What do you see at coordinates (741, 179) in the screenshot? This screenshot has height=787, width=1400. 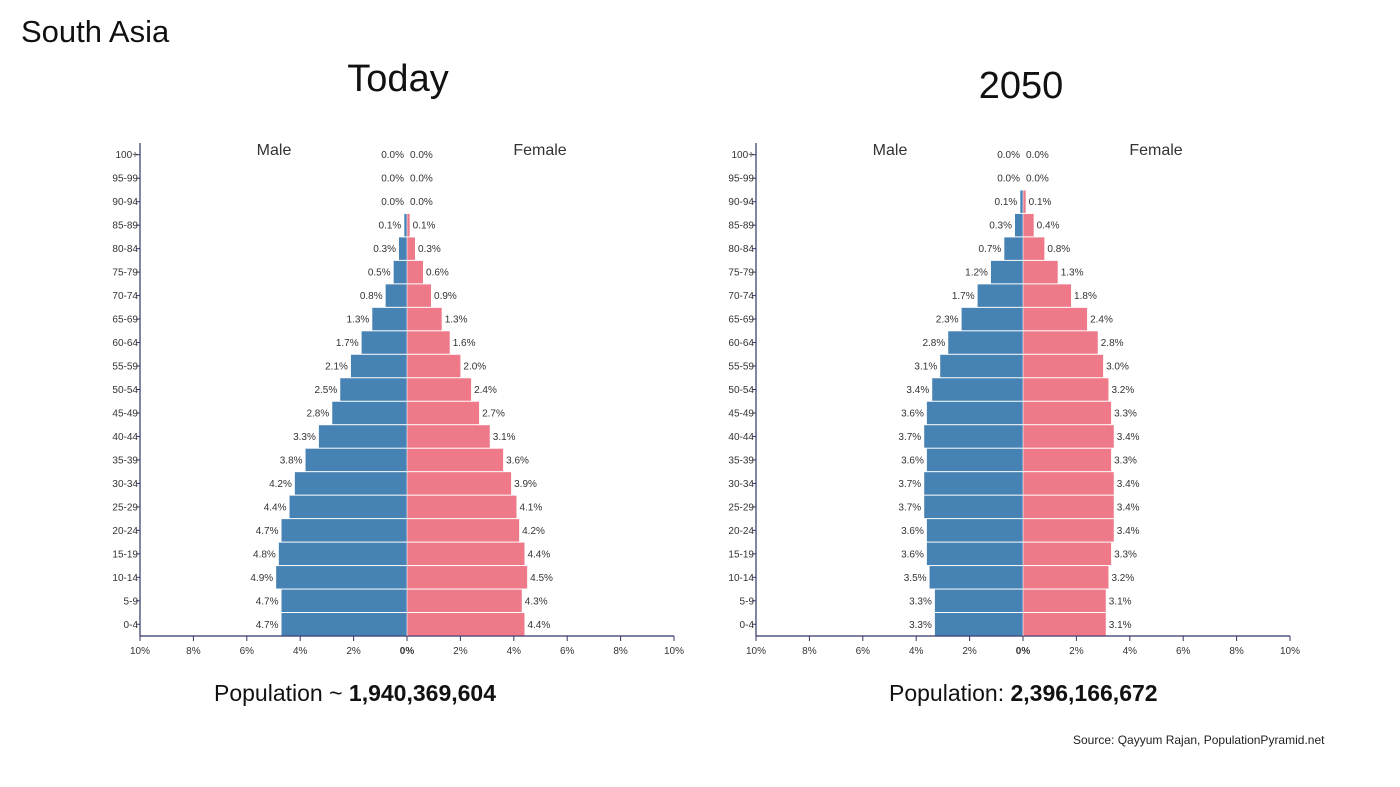 I see `age-group-label: 95-99` at bounding box center [741, 179].